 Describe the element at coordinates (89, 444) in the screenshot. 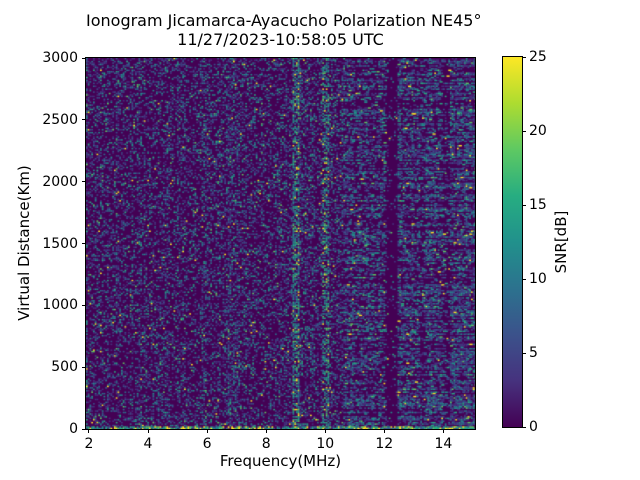

I see `x-tick-label: 2` at that location.